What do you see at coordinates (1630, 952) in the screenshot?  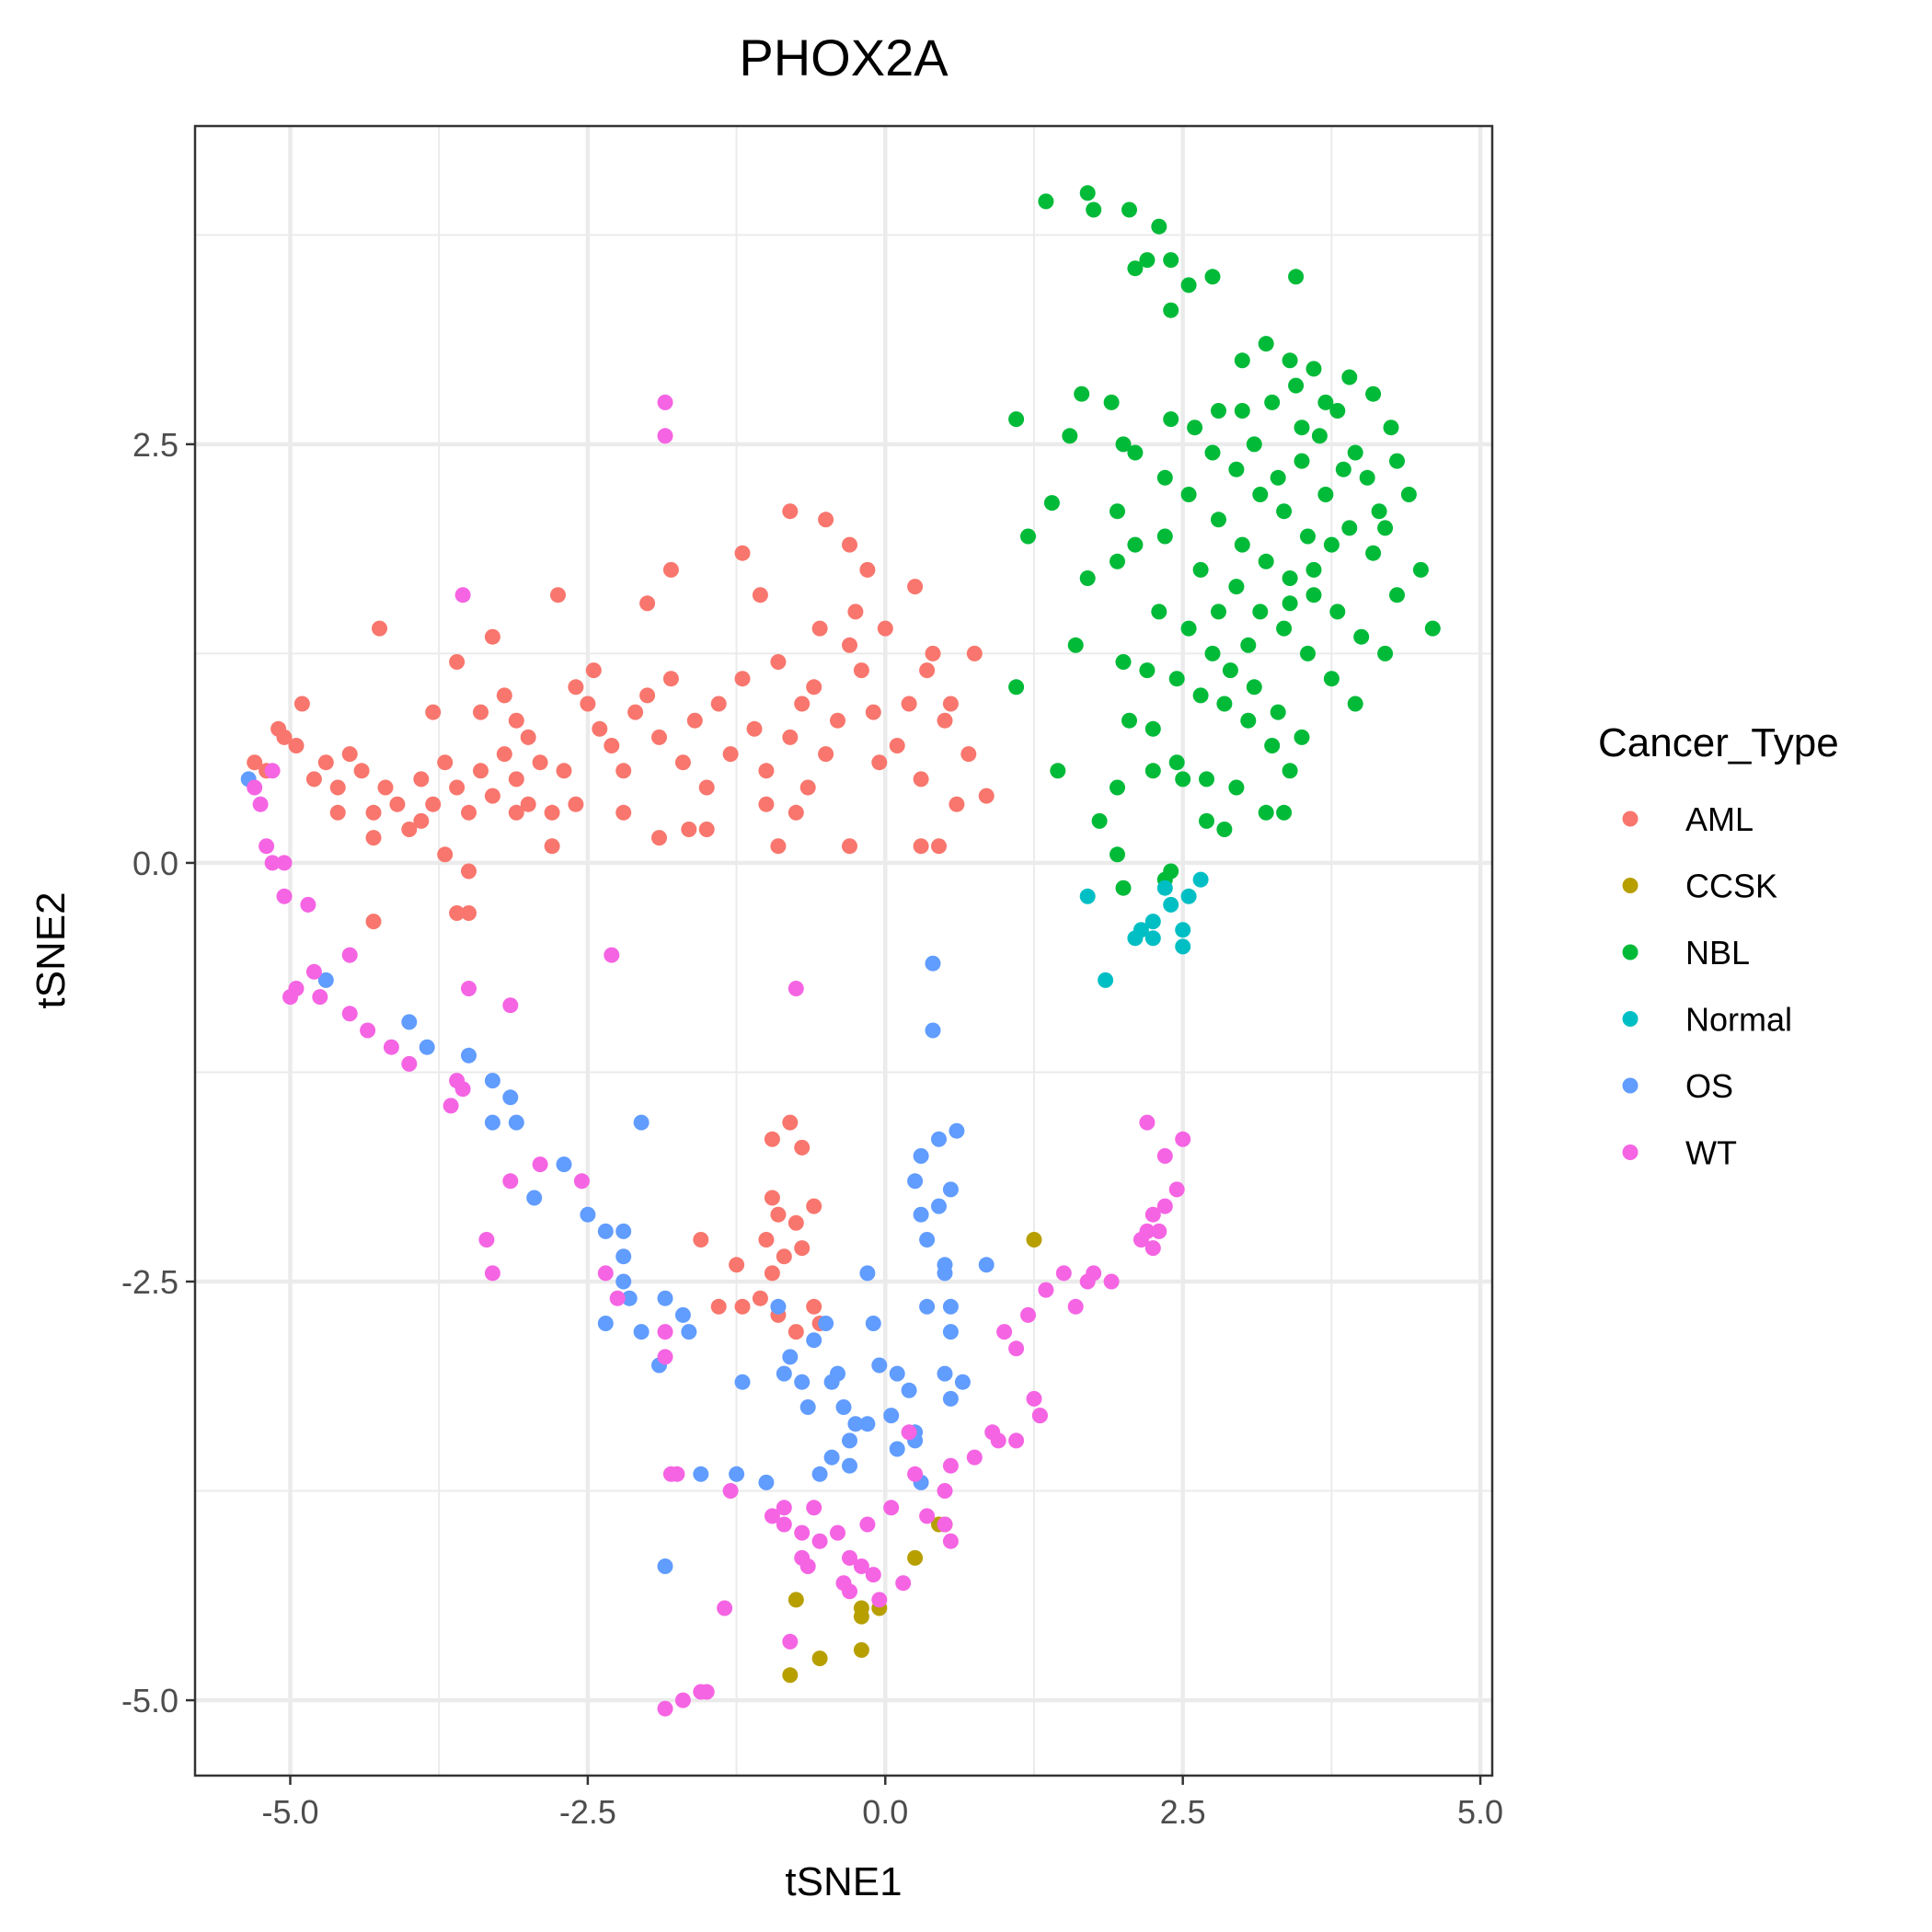 I see `legend-key-nbl` at bounding box center [1630, 952].